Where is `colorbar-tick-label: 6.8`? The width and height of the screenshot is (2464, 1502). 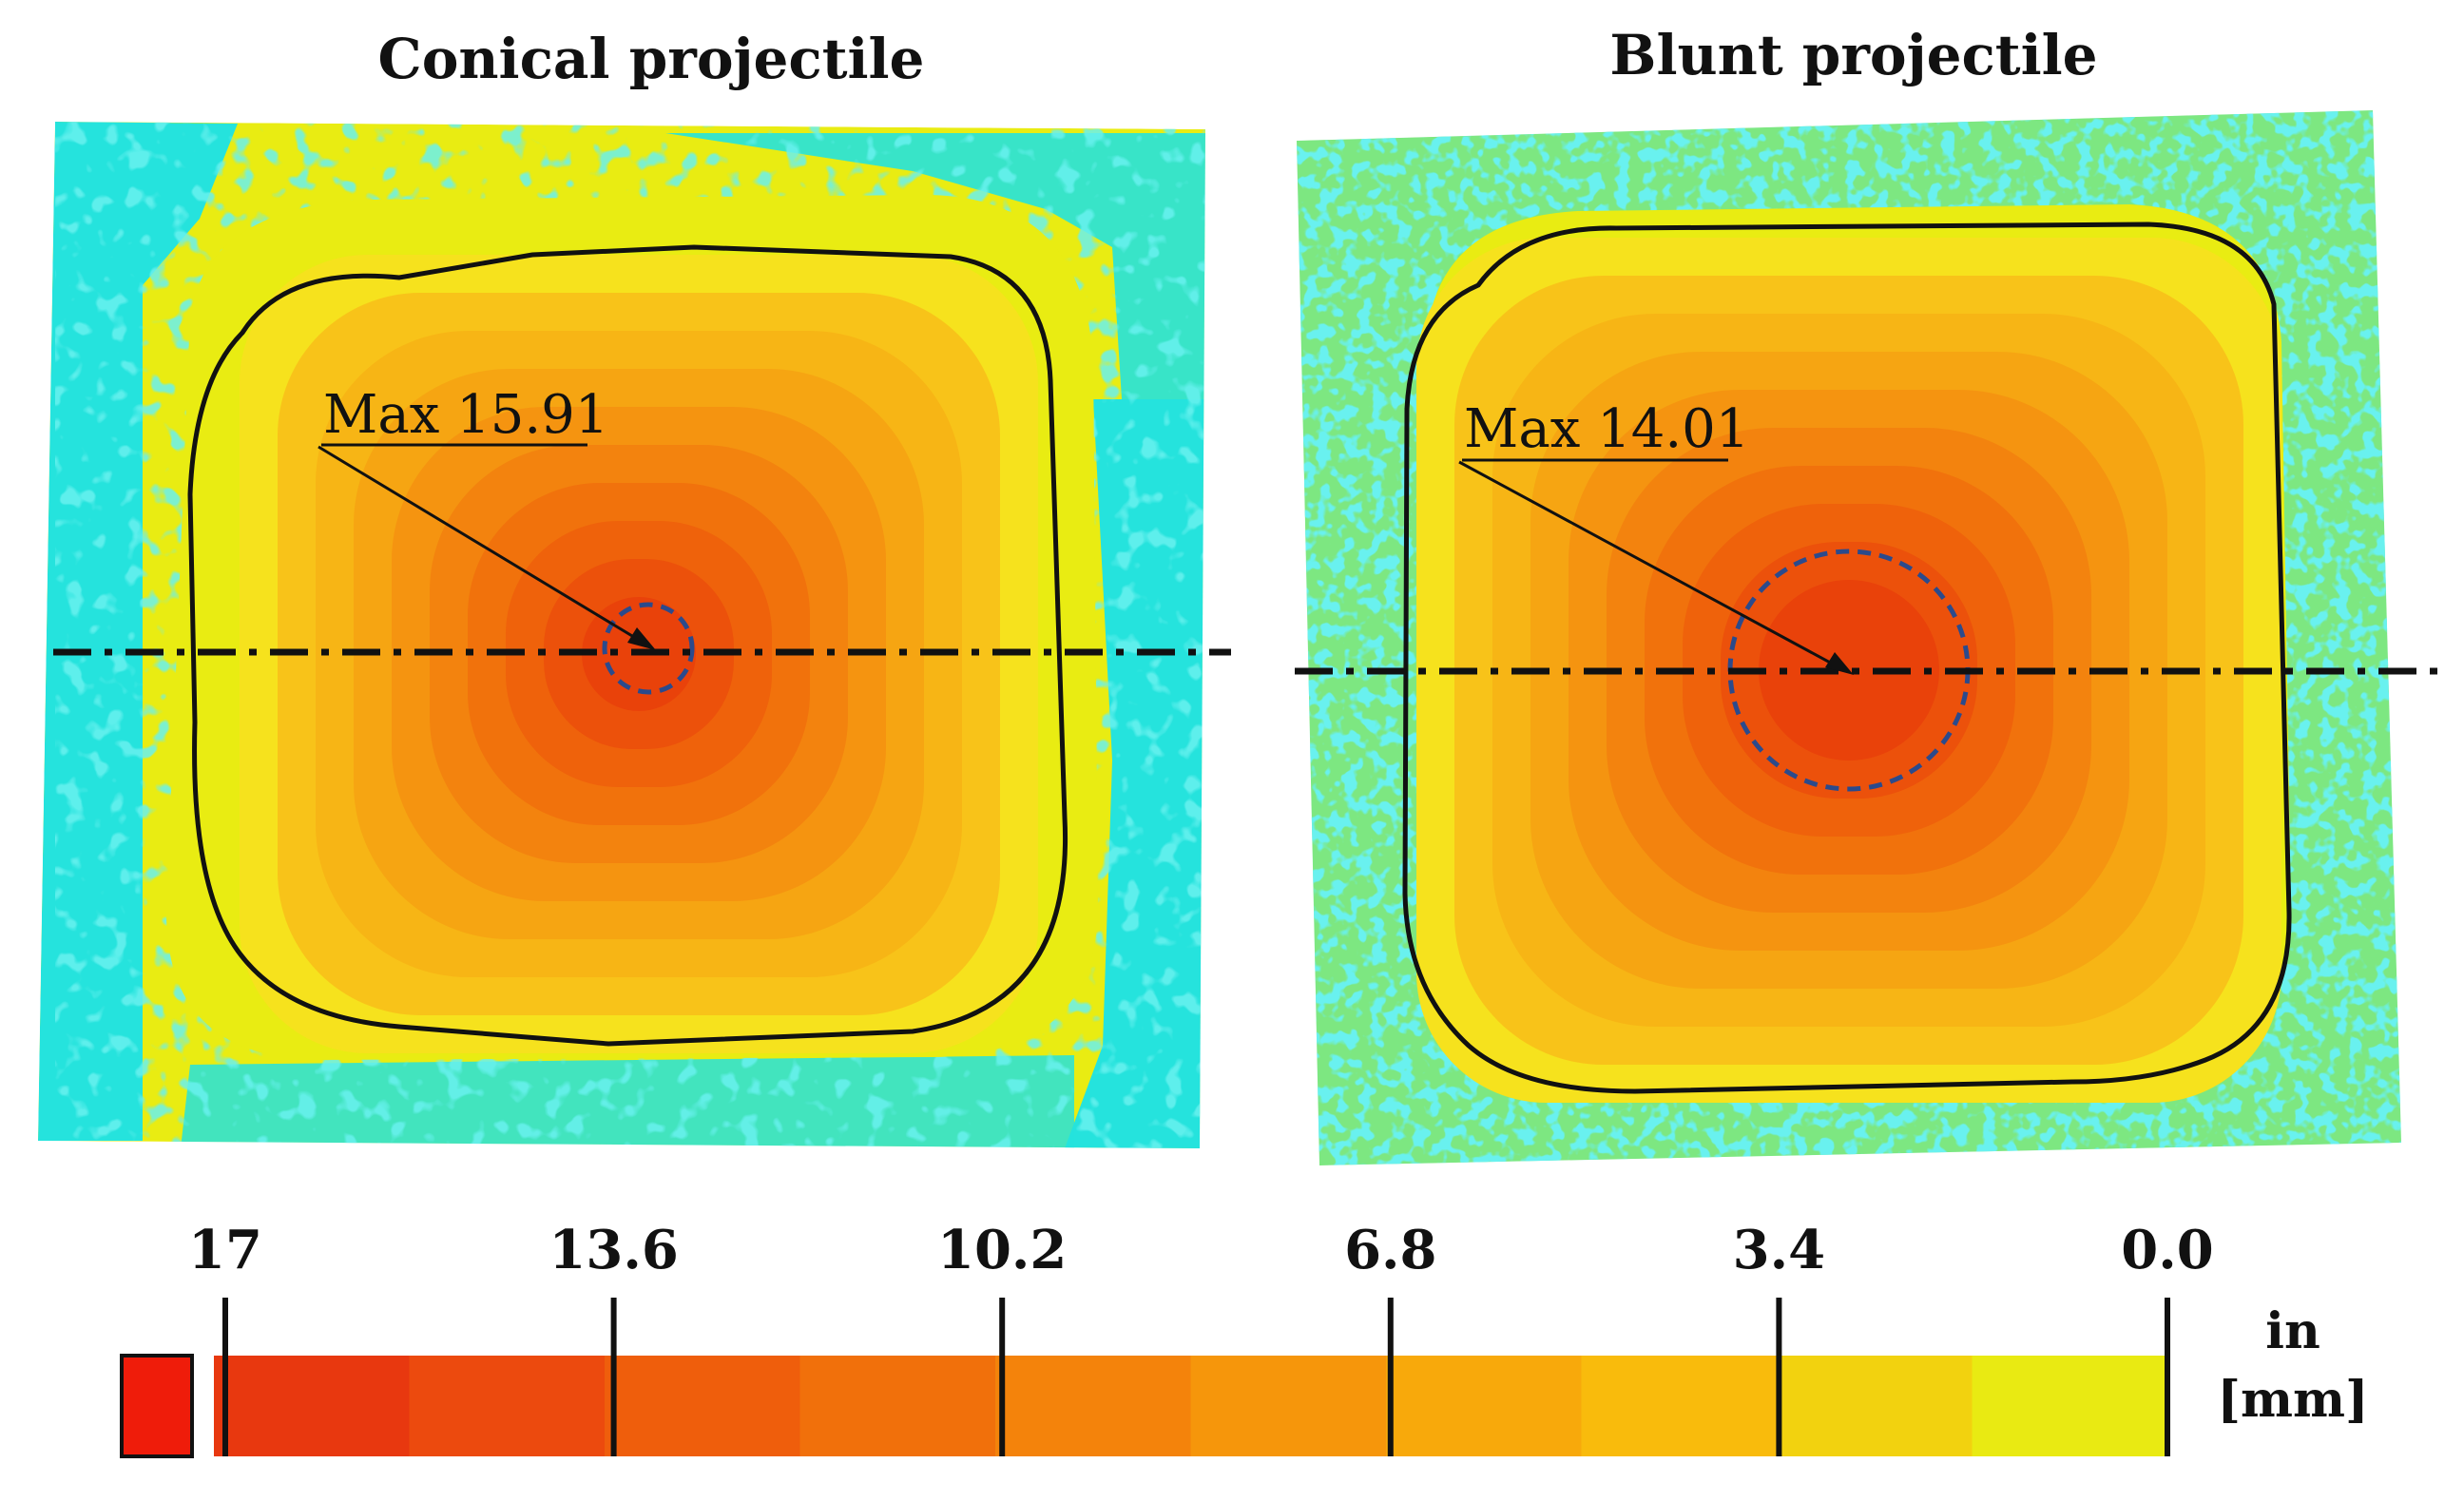
colorbar-tick-label: 6.8 is located at coordinates (1390, 1250).